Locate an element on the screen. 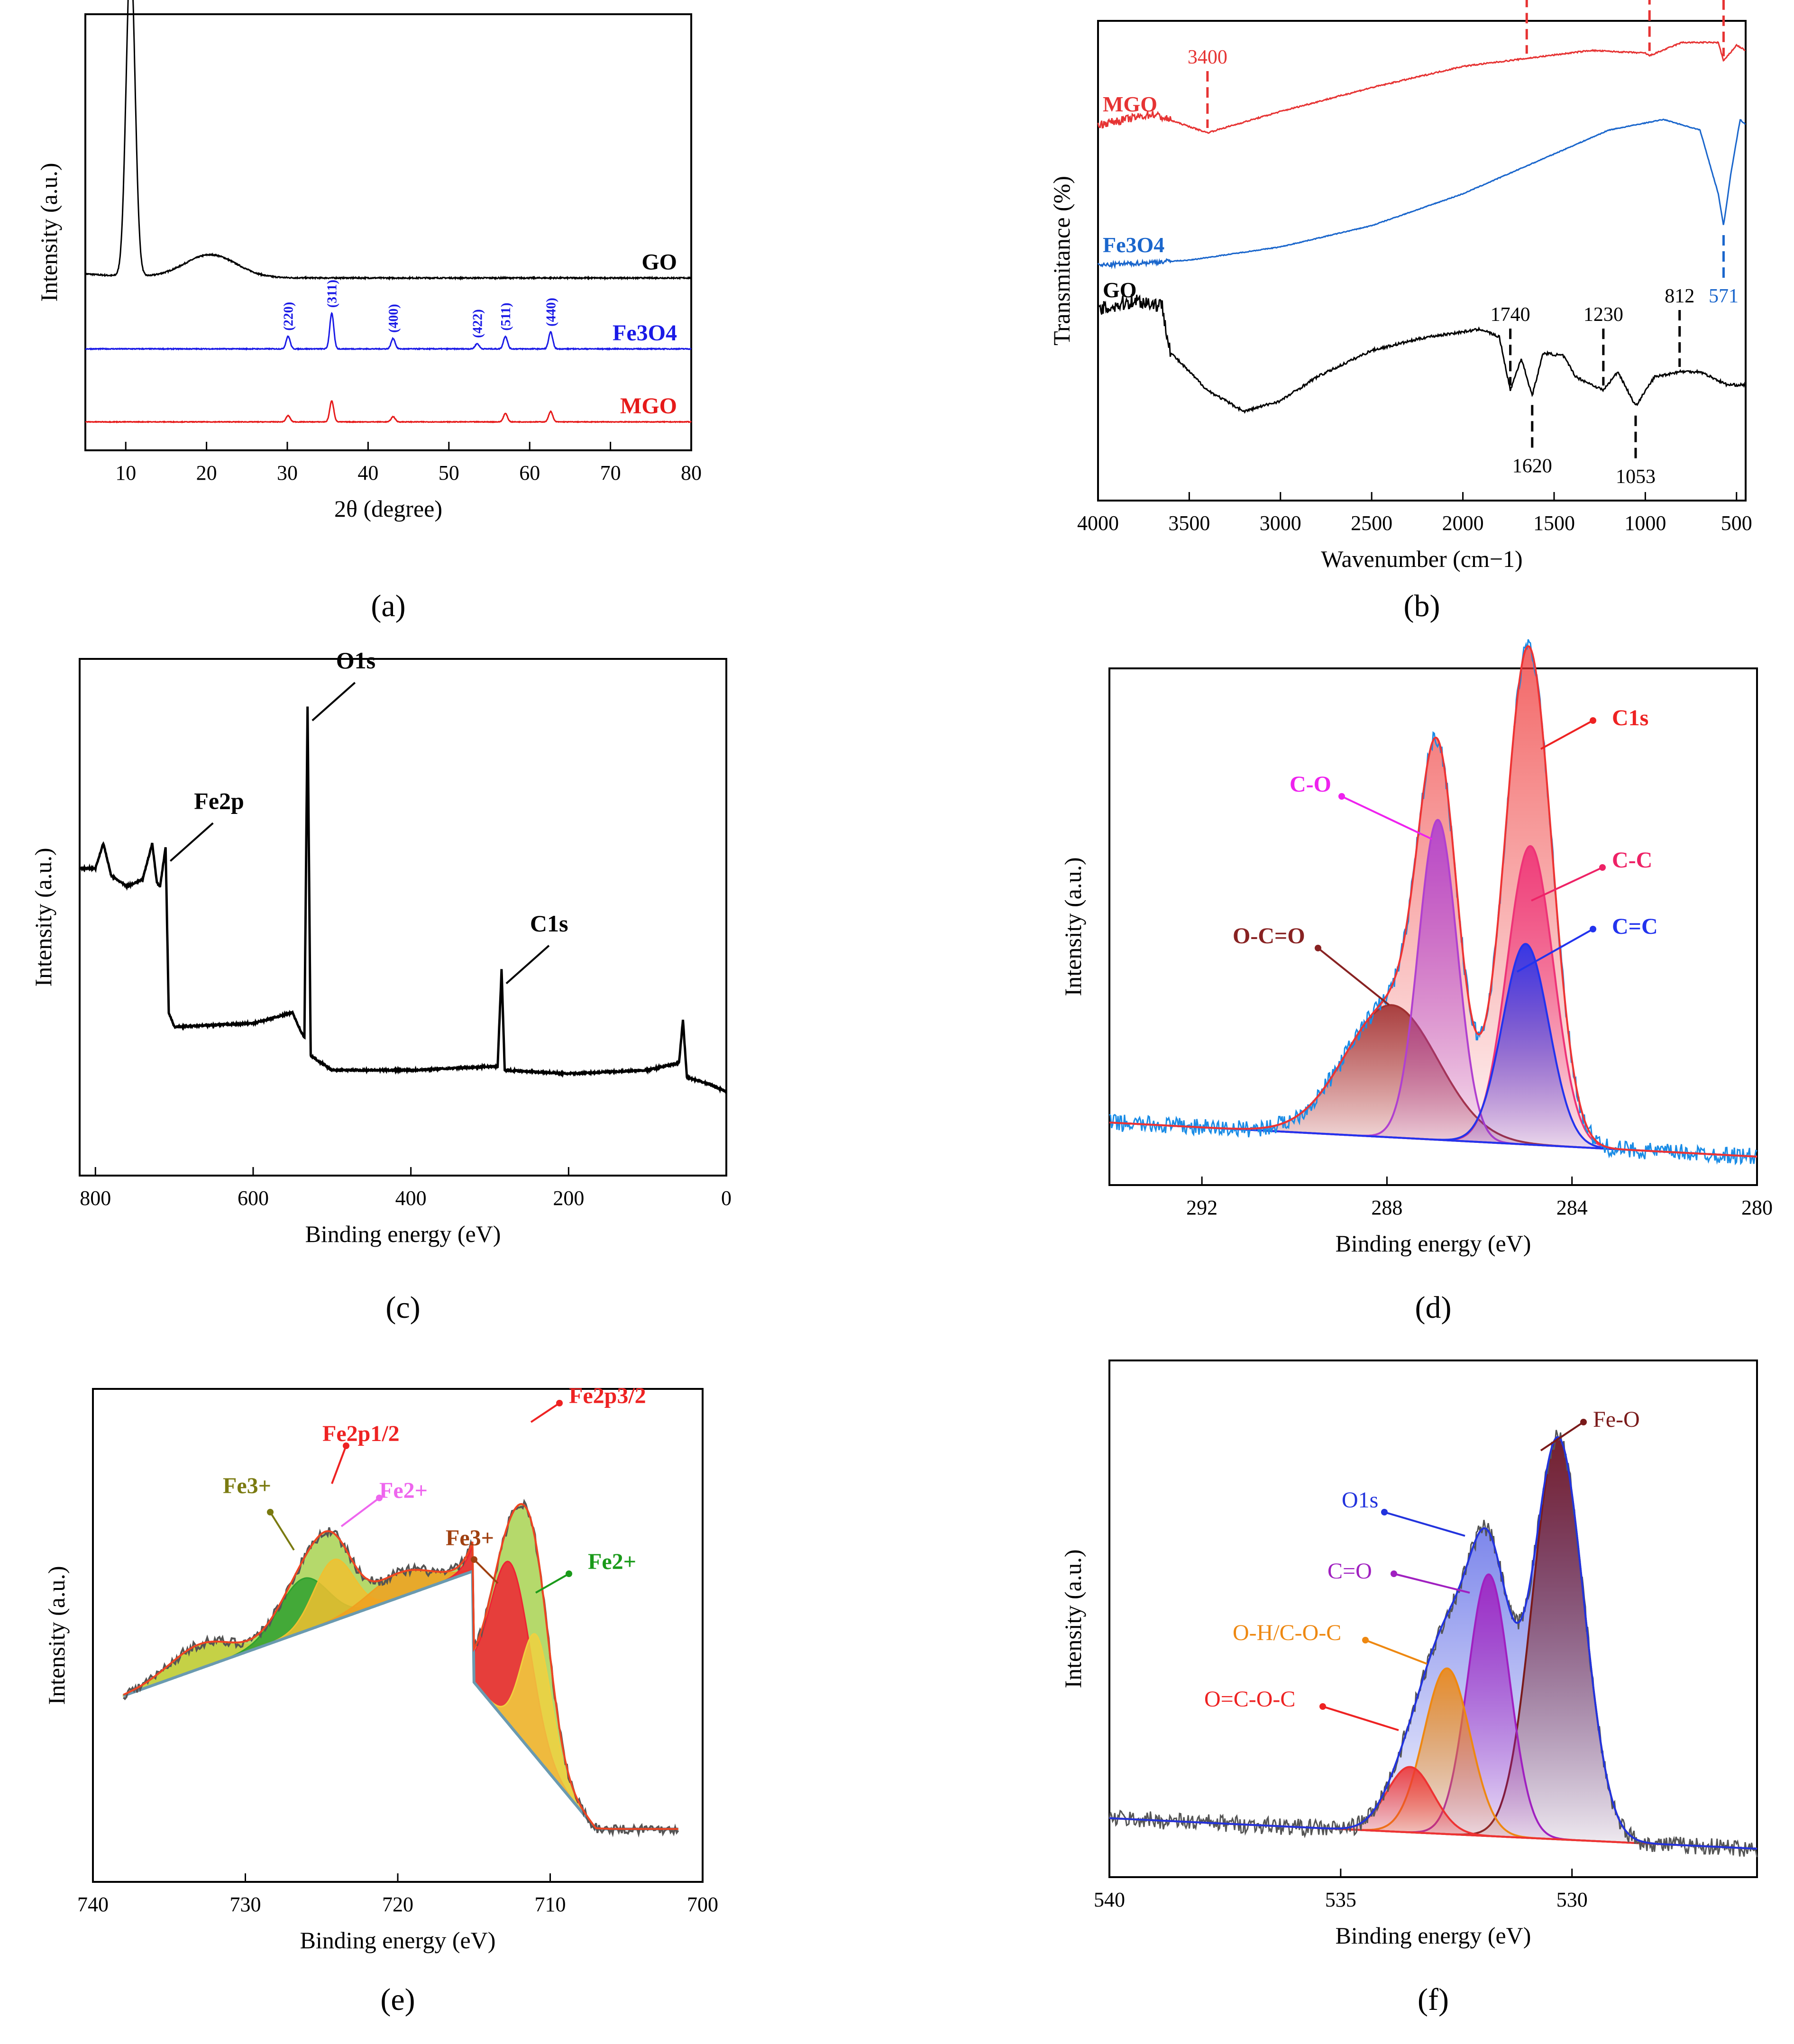 The image size is (1794, 2044). panel-c-x-tick-label: 0 is located at coordinates (726, 1198).